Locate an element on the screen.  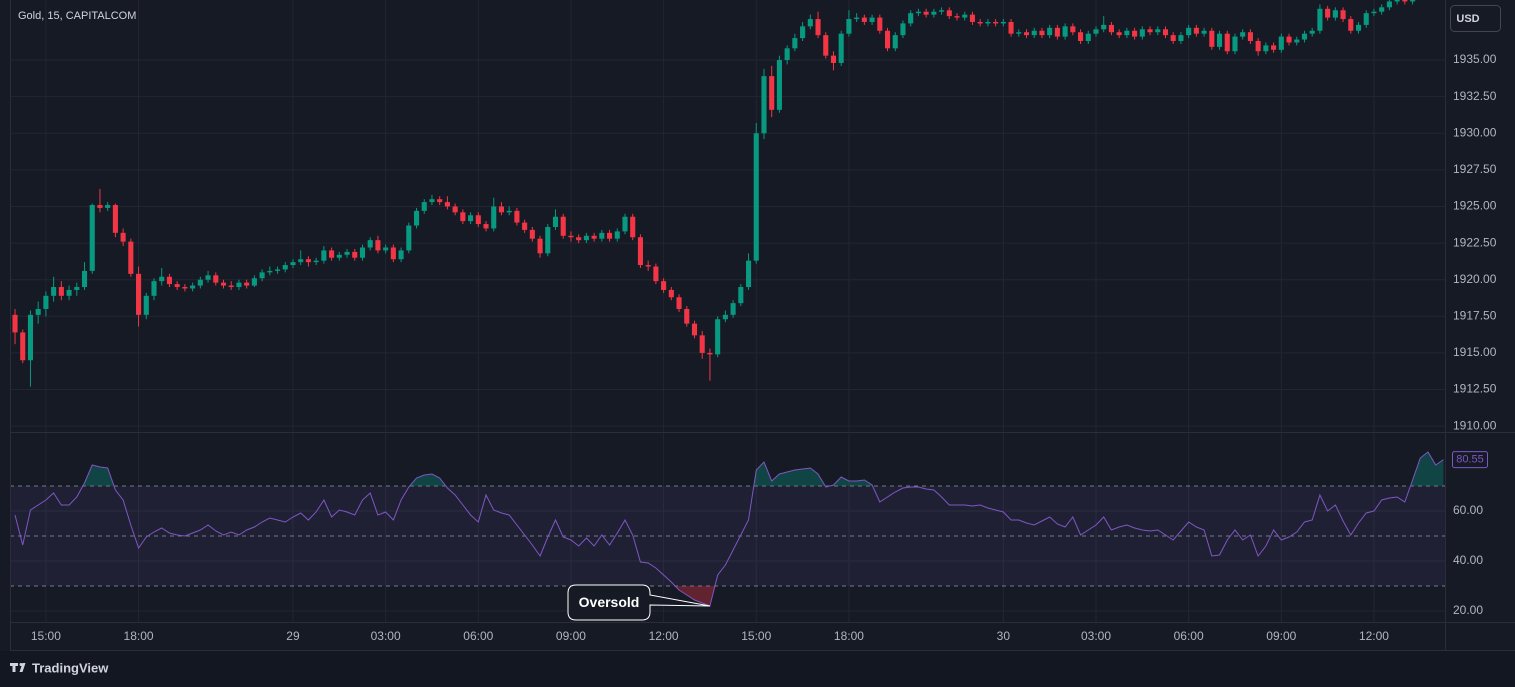
currency-button is located at coordinates (1475, 18).